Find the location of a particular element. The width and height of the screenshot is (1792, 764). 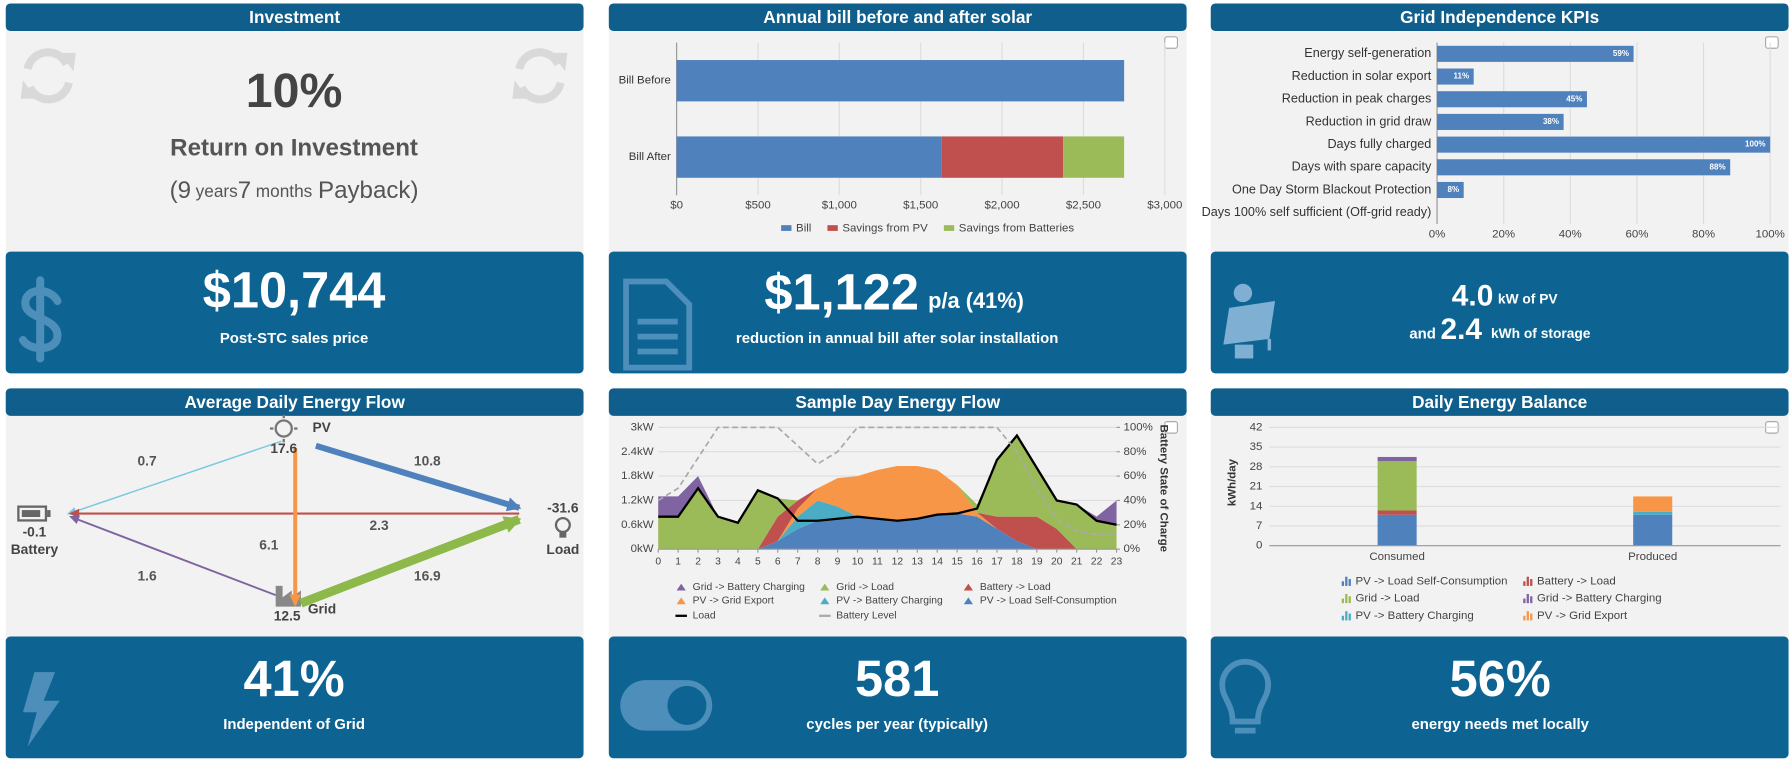

legend-label: Load is located at coordinates (704, 616).